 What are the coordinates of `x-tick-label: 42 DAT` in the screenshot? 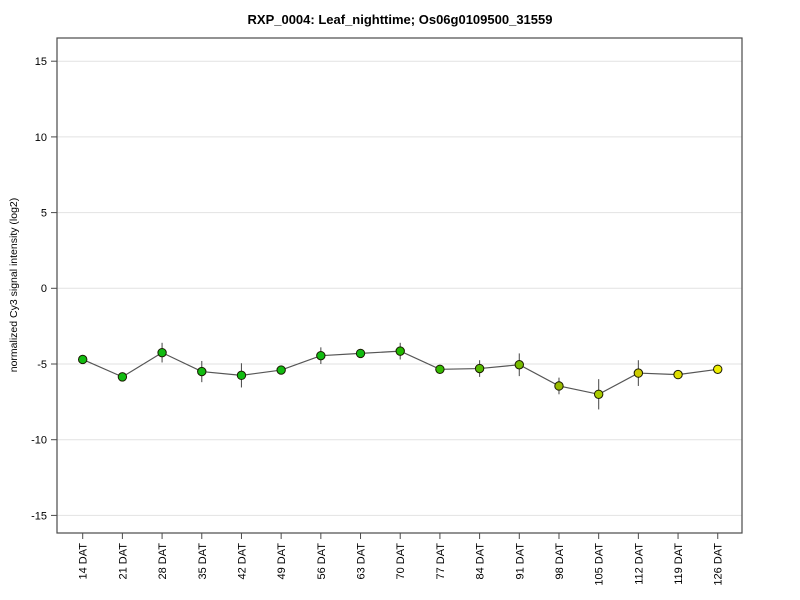 It's located at (242, 561).